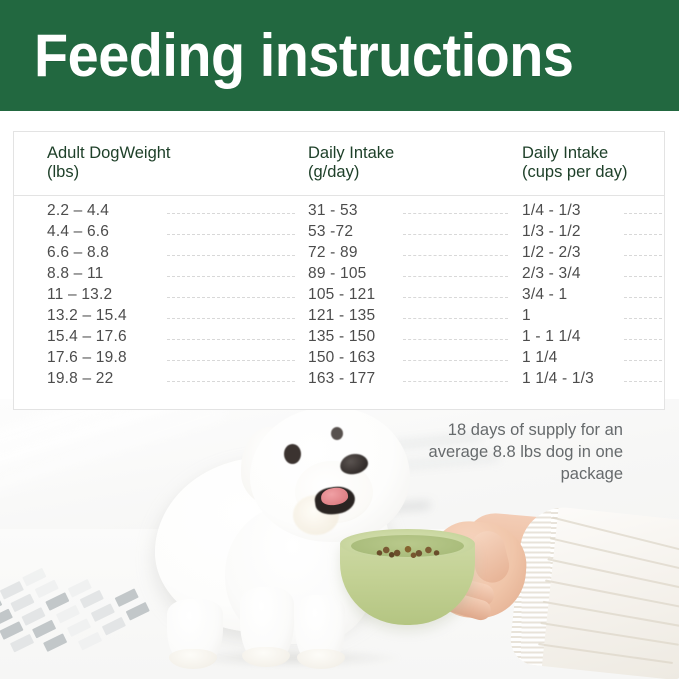 The image size is (679, 679). Describe the element at coordinates (526, 315) in the screenshot. I see `cell-cups: 1` at that location.